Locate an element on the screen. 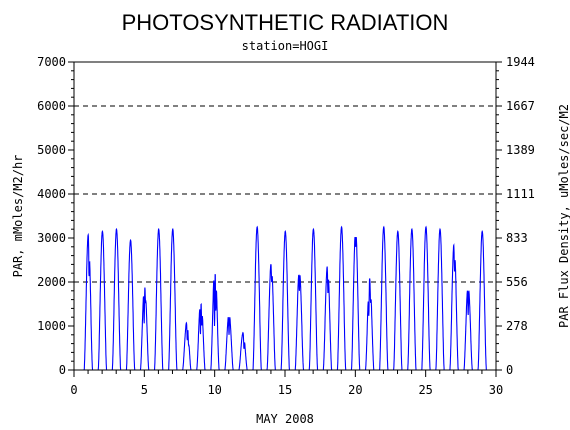  y-tick-label-4000: 4000 is located at coordinates (51, 194).